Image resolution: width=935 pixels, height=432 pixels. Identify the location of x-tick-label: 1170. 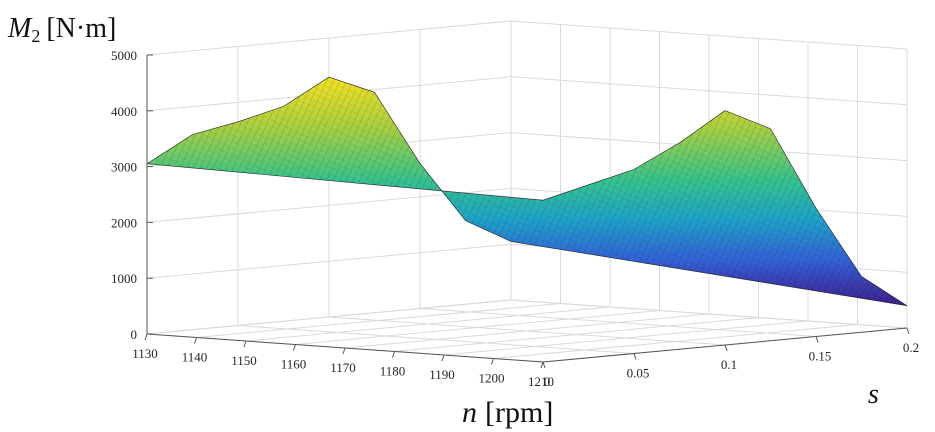
(343, 367).